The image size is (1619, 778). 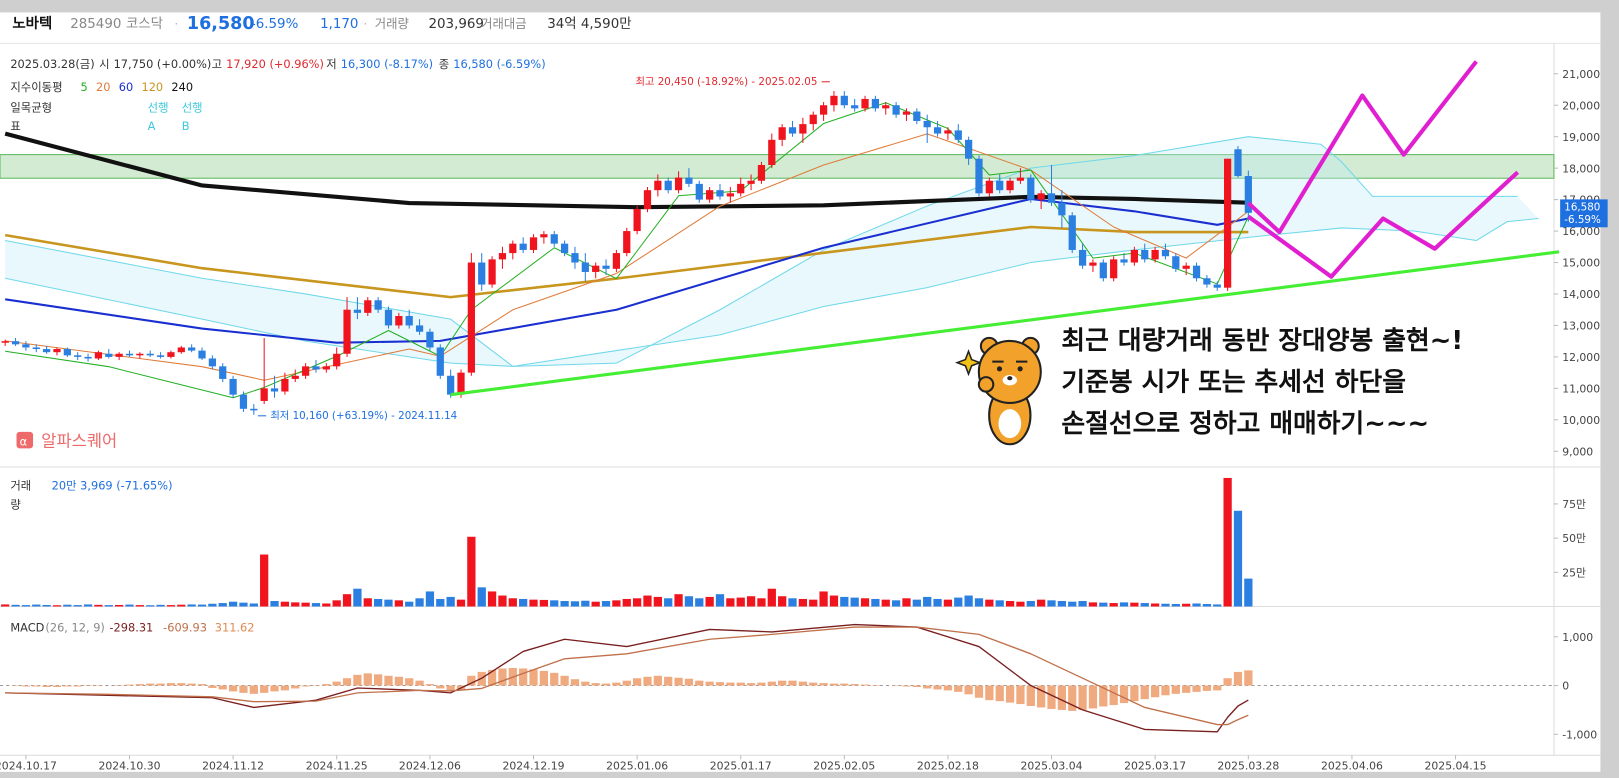 I want to click on y-tick-label: -1,000, so click(x=1579, y=734).